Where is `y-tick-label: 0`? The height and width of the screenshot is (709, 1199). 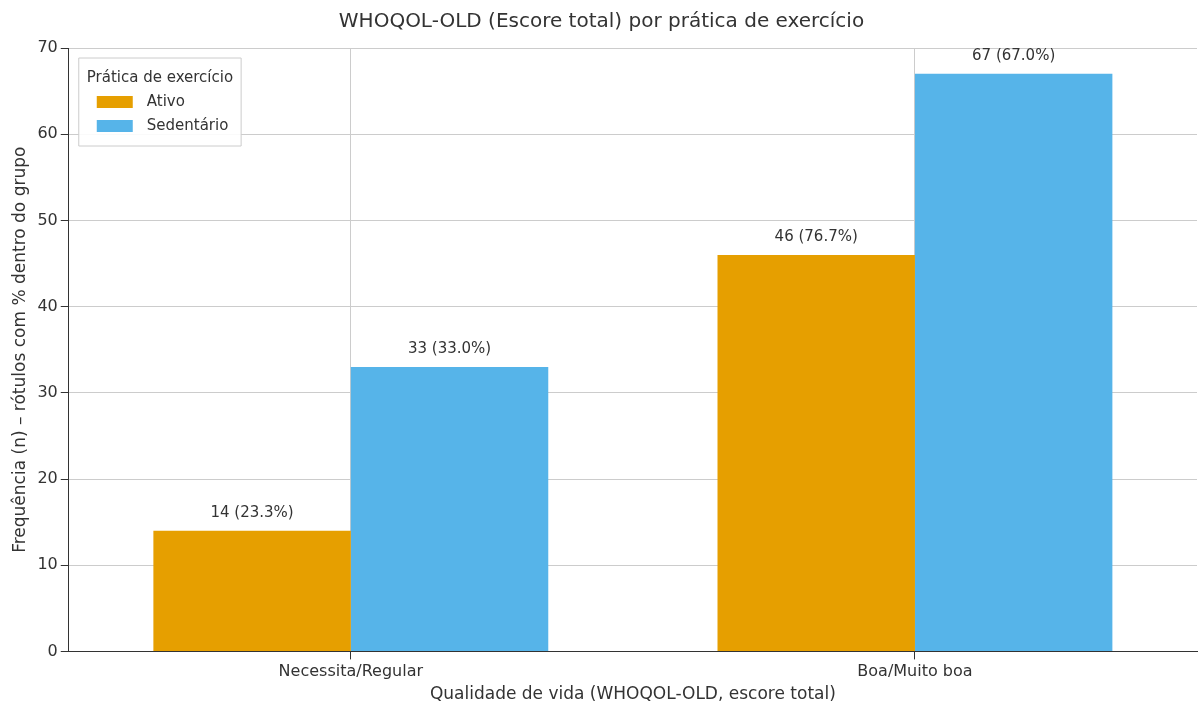 y-tick-label: 0 is located at coordinates (52, 650).